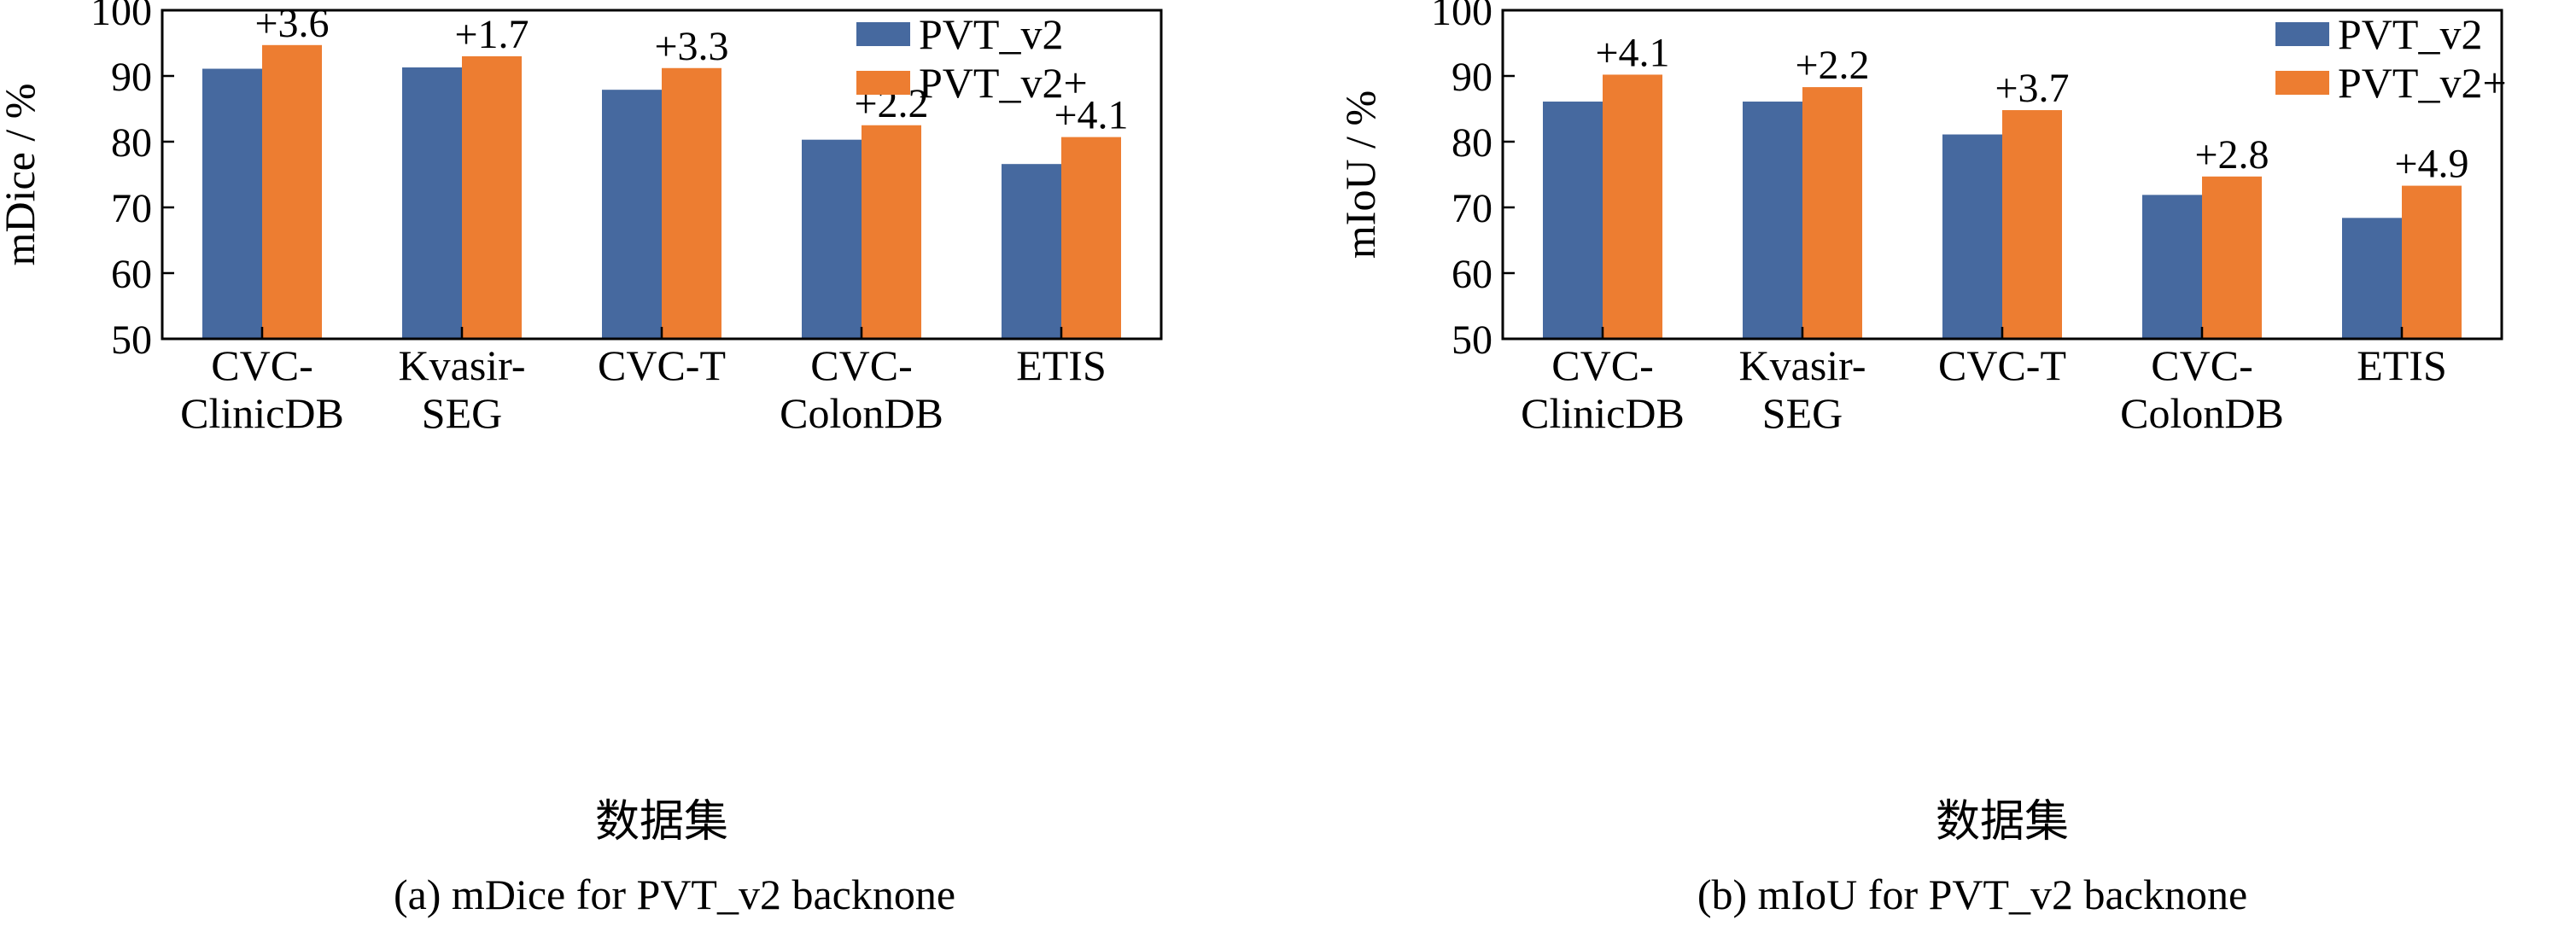  What do you see at coordinates (1832, 65) in the screenshot?
I see `data-label-delta: +2.2` at bounding box center [1832, 65].